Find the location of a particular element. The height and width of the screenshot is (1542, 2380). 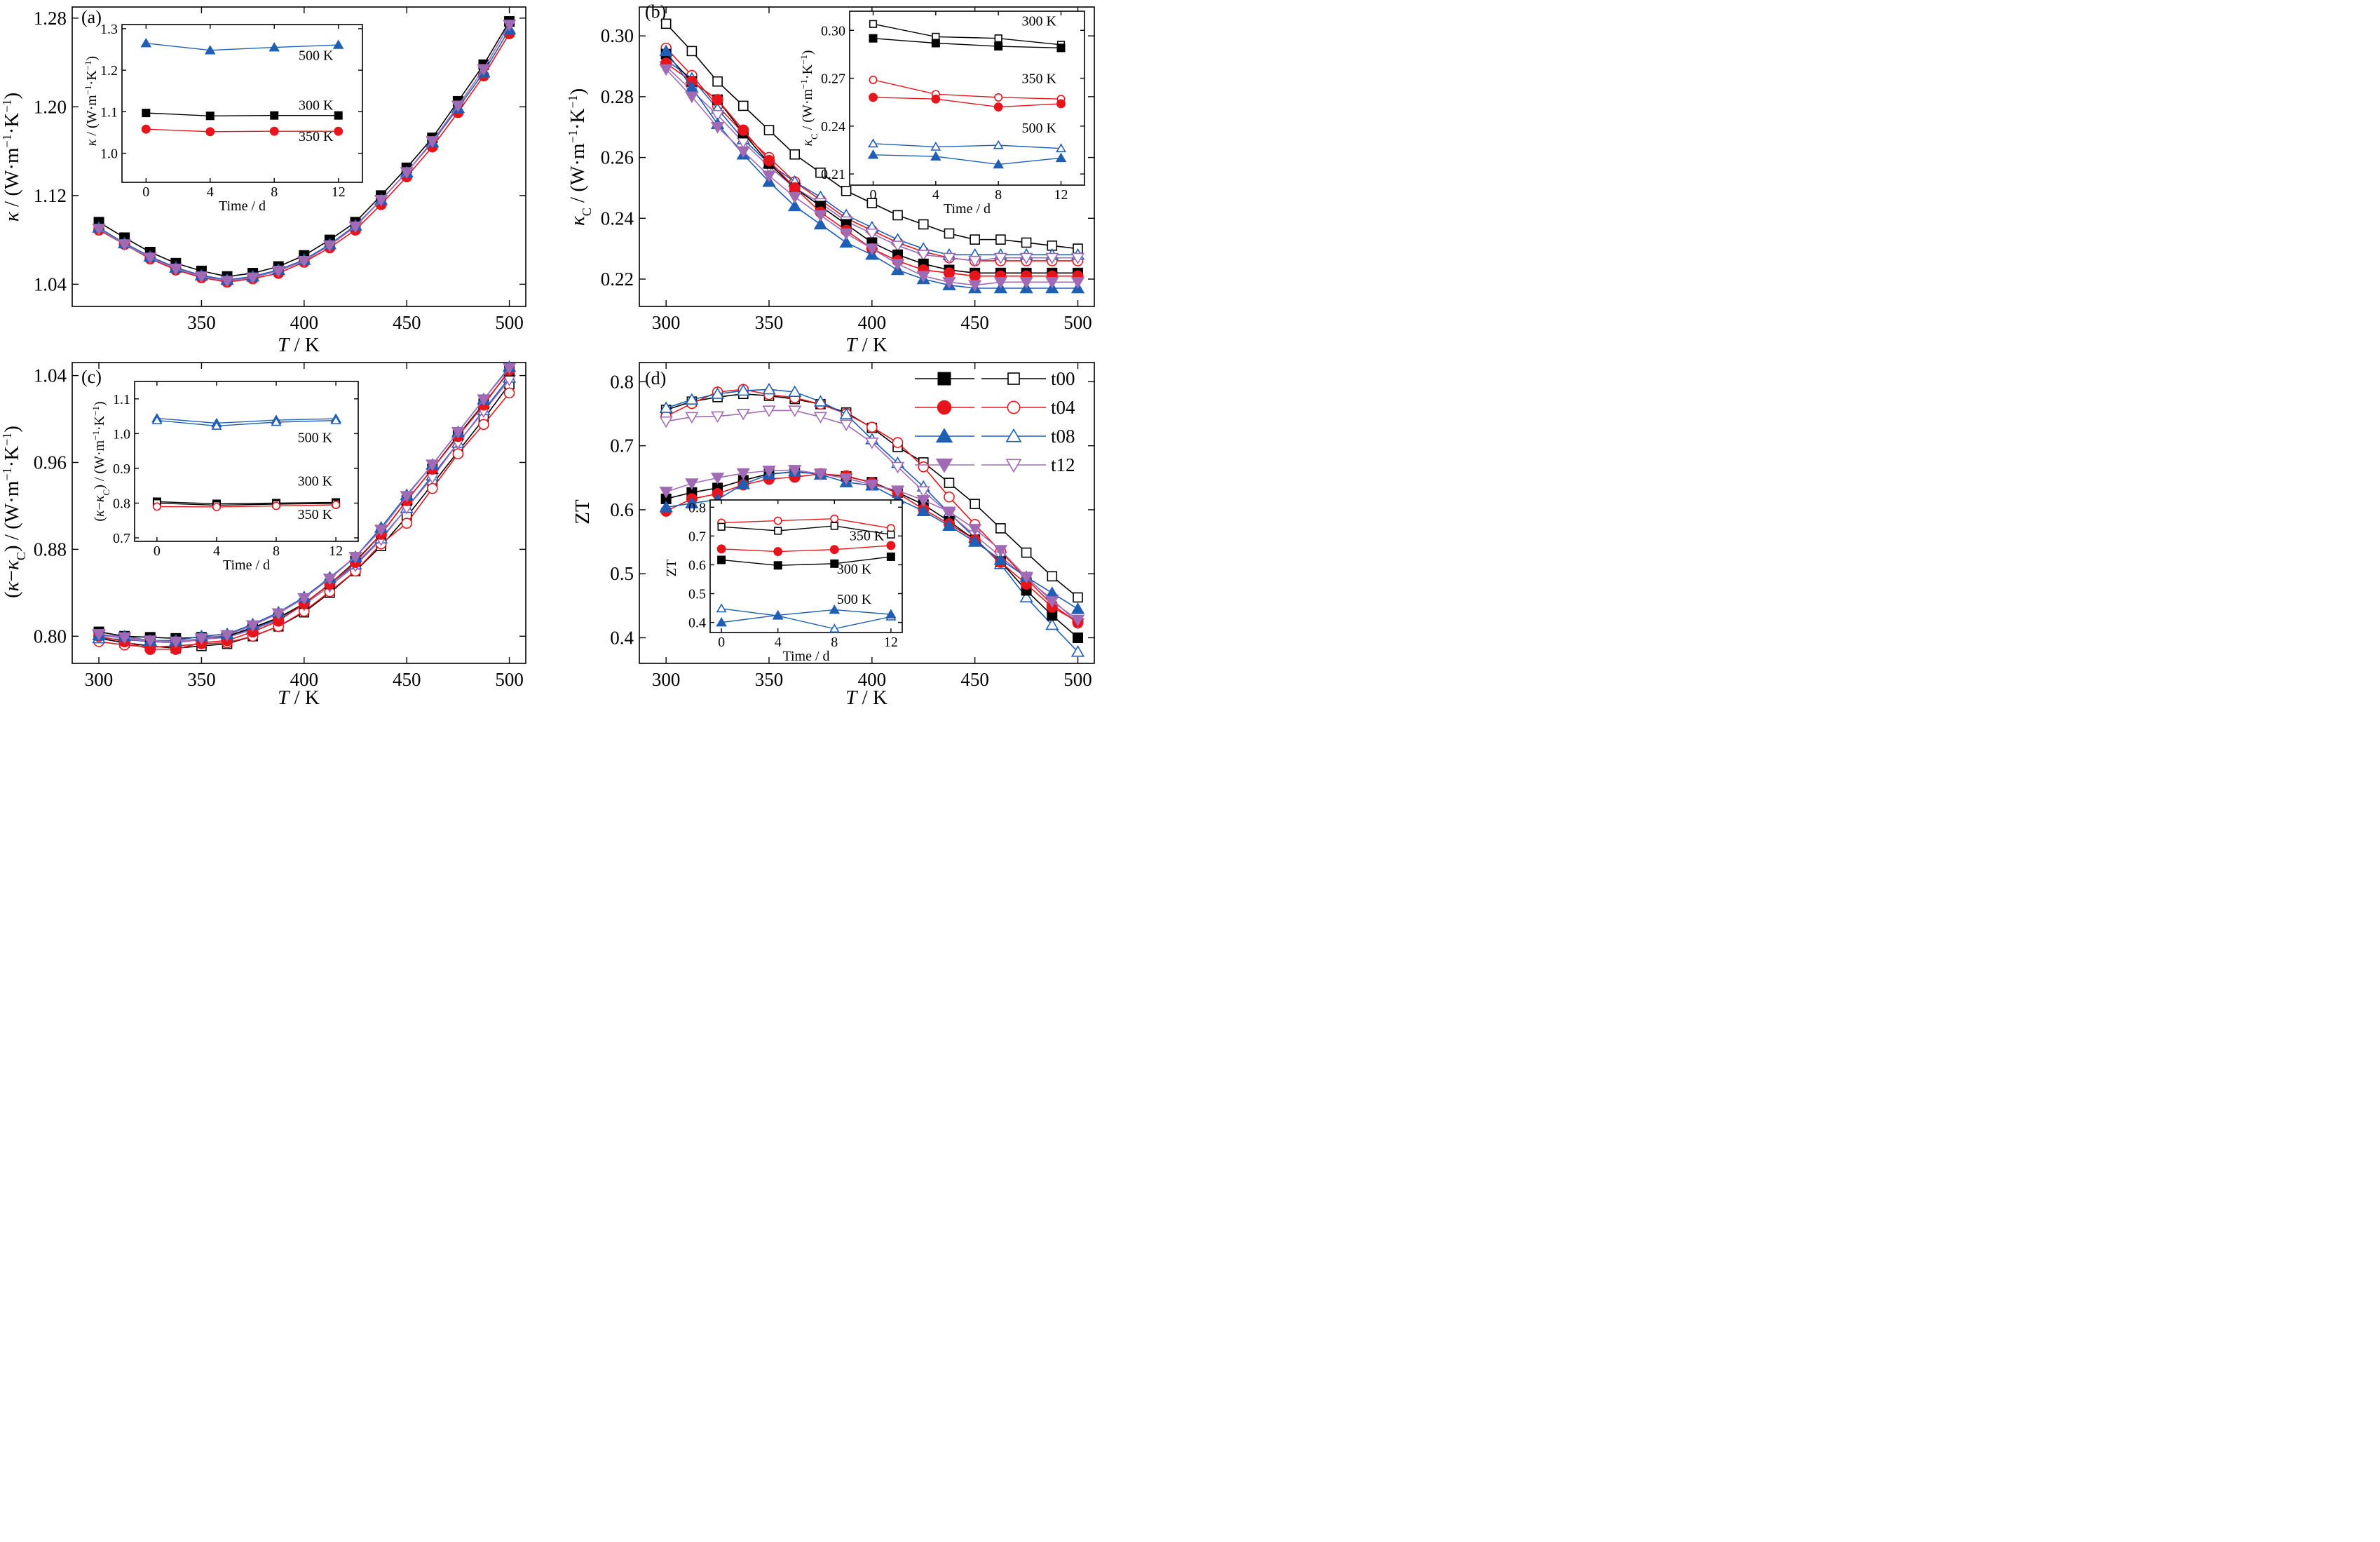

y-tick-label: 0.9 is located at coordinates (121, 469).